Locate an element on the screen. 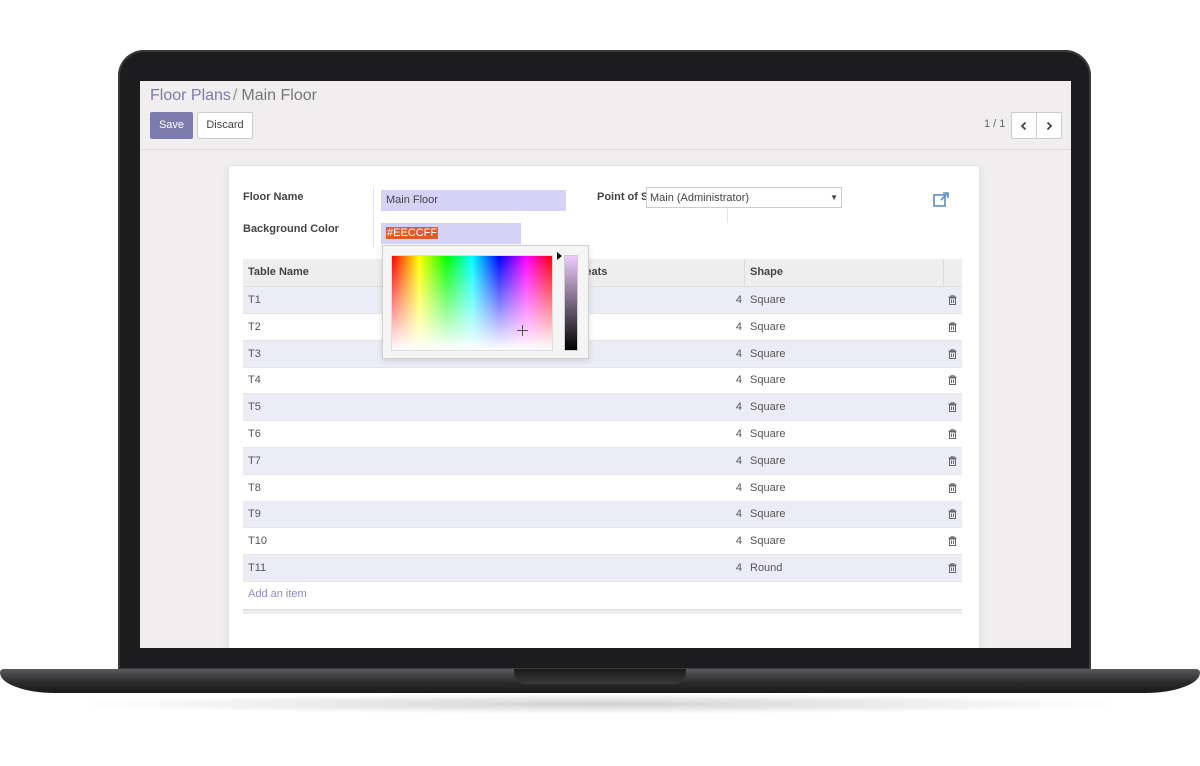 This screenshot has width=1200, height=766. color-luminance-slider is located at coordinates (571, 303).